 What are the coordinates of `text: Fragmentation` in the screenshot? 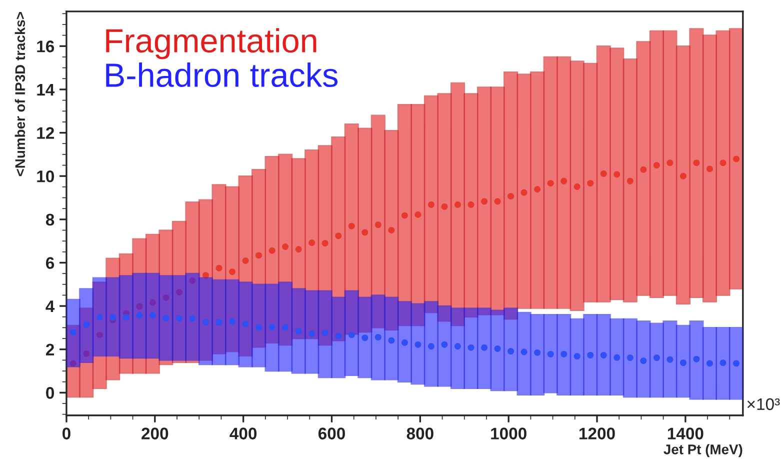 It's located at (211, 44).